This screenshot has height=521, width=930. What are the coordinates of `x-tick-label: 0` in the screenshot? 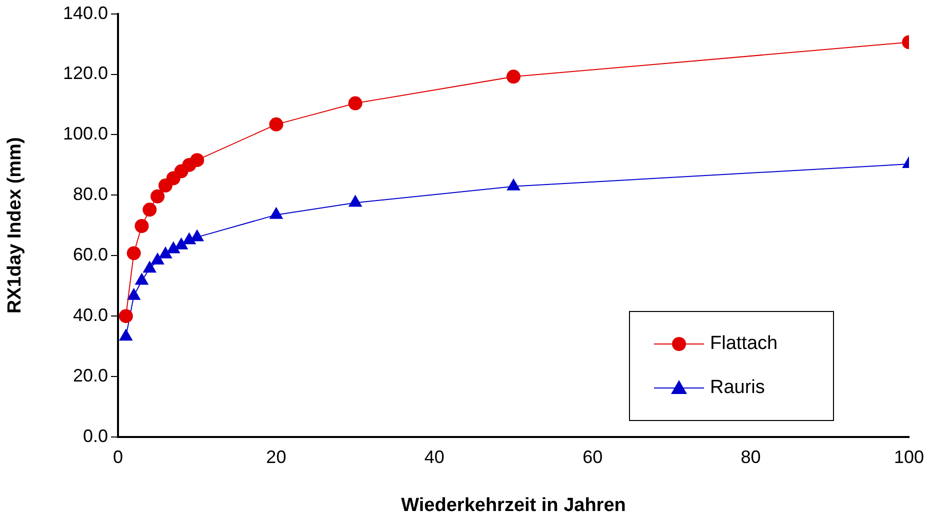 It's located at (118, 456).